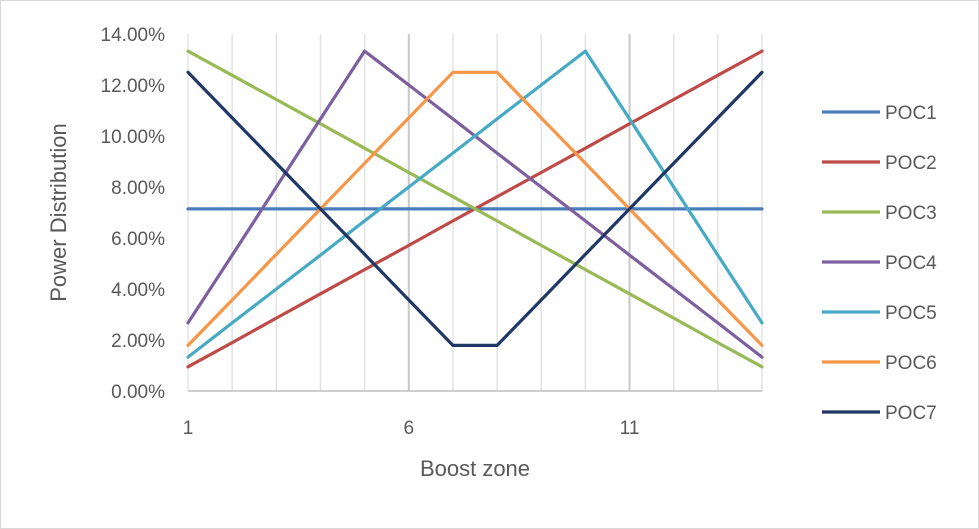  Describe the element at coordinates (911, 413) in the screenshot. I see `legend-label: POC7` at that location.